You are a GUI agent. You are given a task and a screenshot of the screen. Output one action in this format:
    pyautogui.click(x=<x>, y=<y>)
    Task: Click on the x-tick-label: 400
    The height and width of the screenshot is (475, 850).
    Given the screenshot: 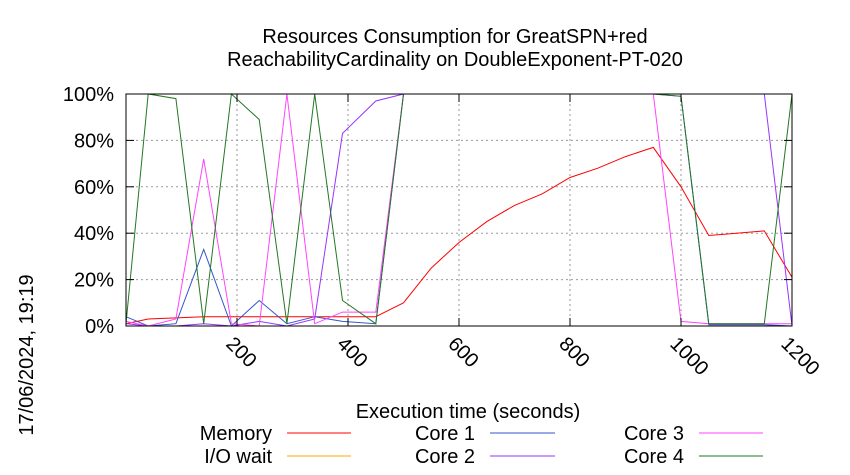 What is the action you would take?
    pyautogui.click(x=351, y=352)
    